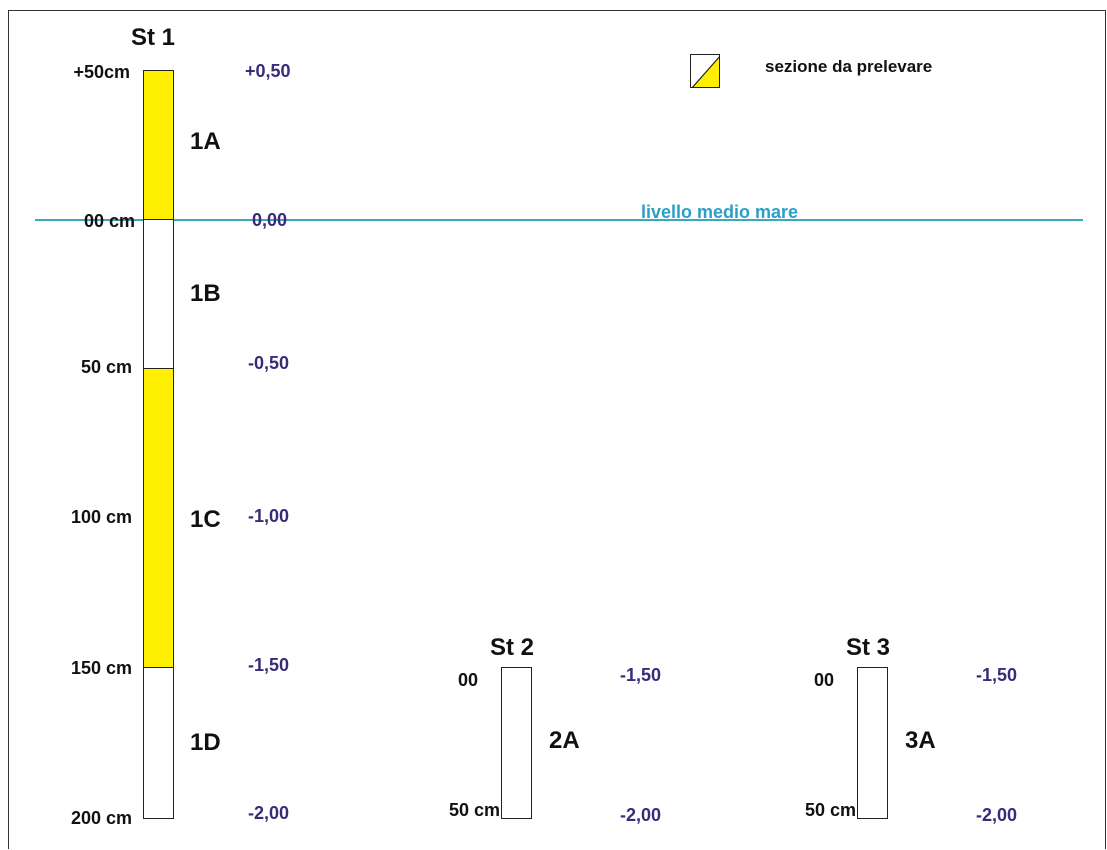 Image resolution: width=1107 pixels, height=850 pixels. Describe the element at coordinates (512, 647) in the screenshot. I see `station2-title: St 2` at that location.